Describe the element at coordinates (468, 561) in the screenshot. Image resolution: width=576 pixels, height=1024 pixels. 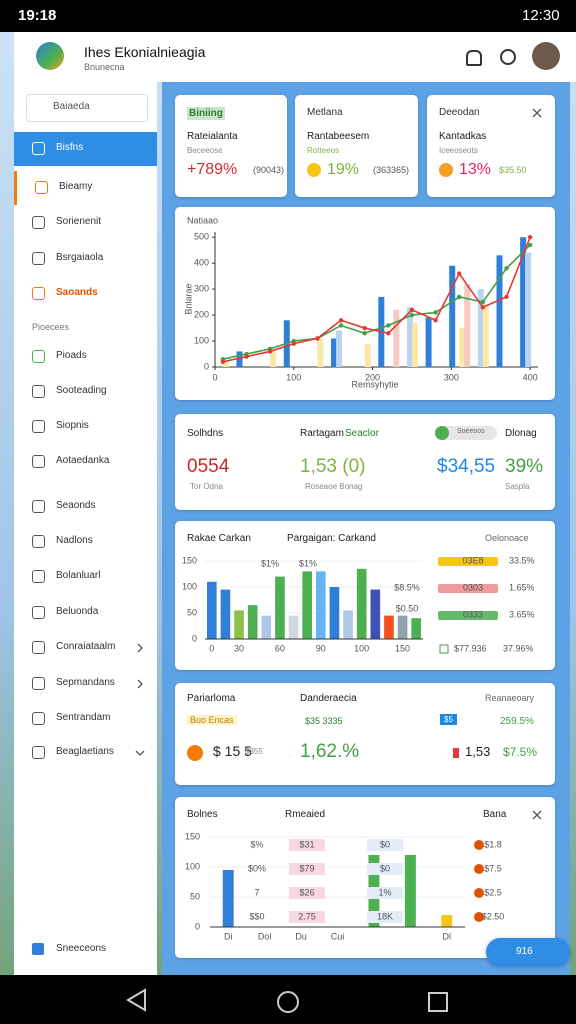
I see `legend-swatch` at that location.